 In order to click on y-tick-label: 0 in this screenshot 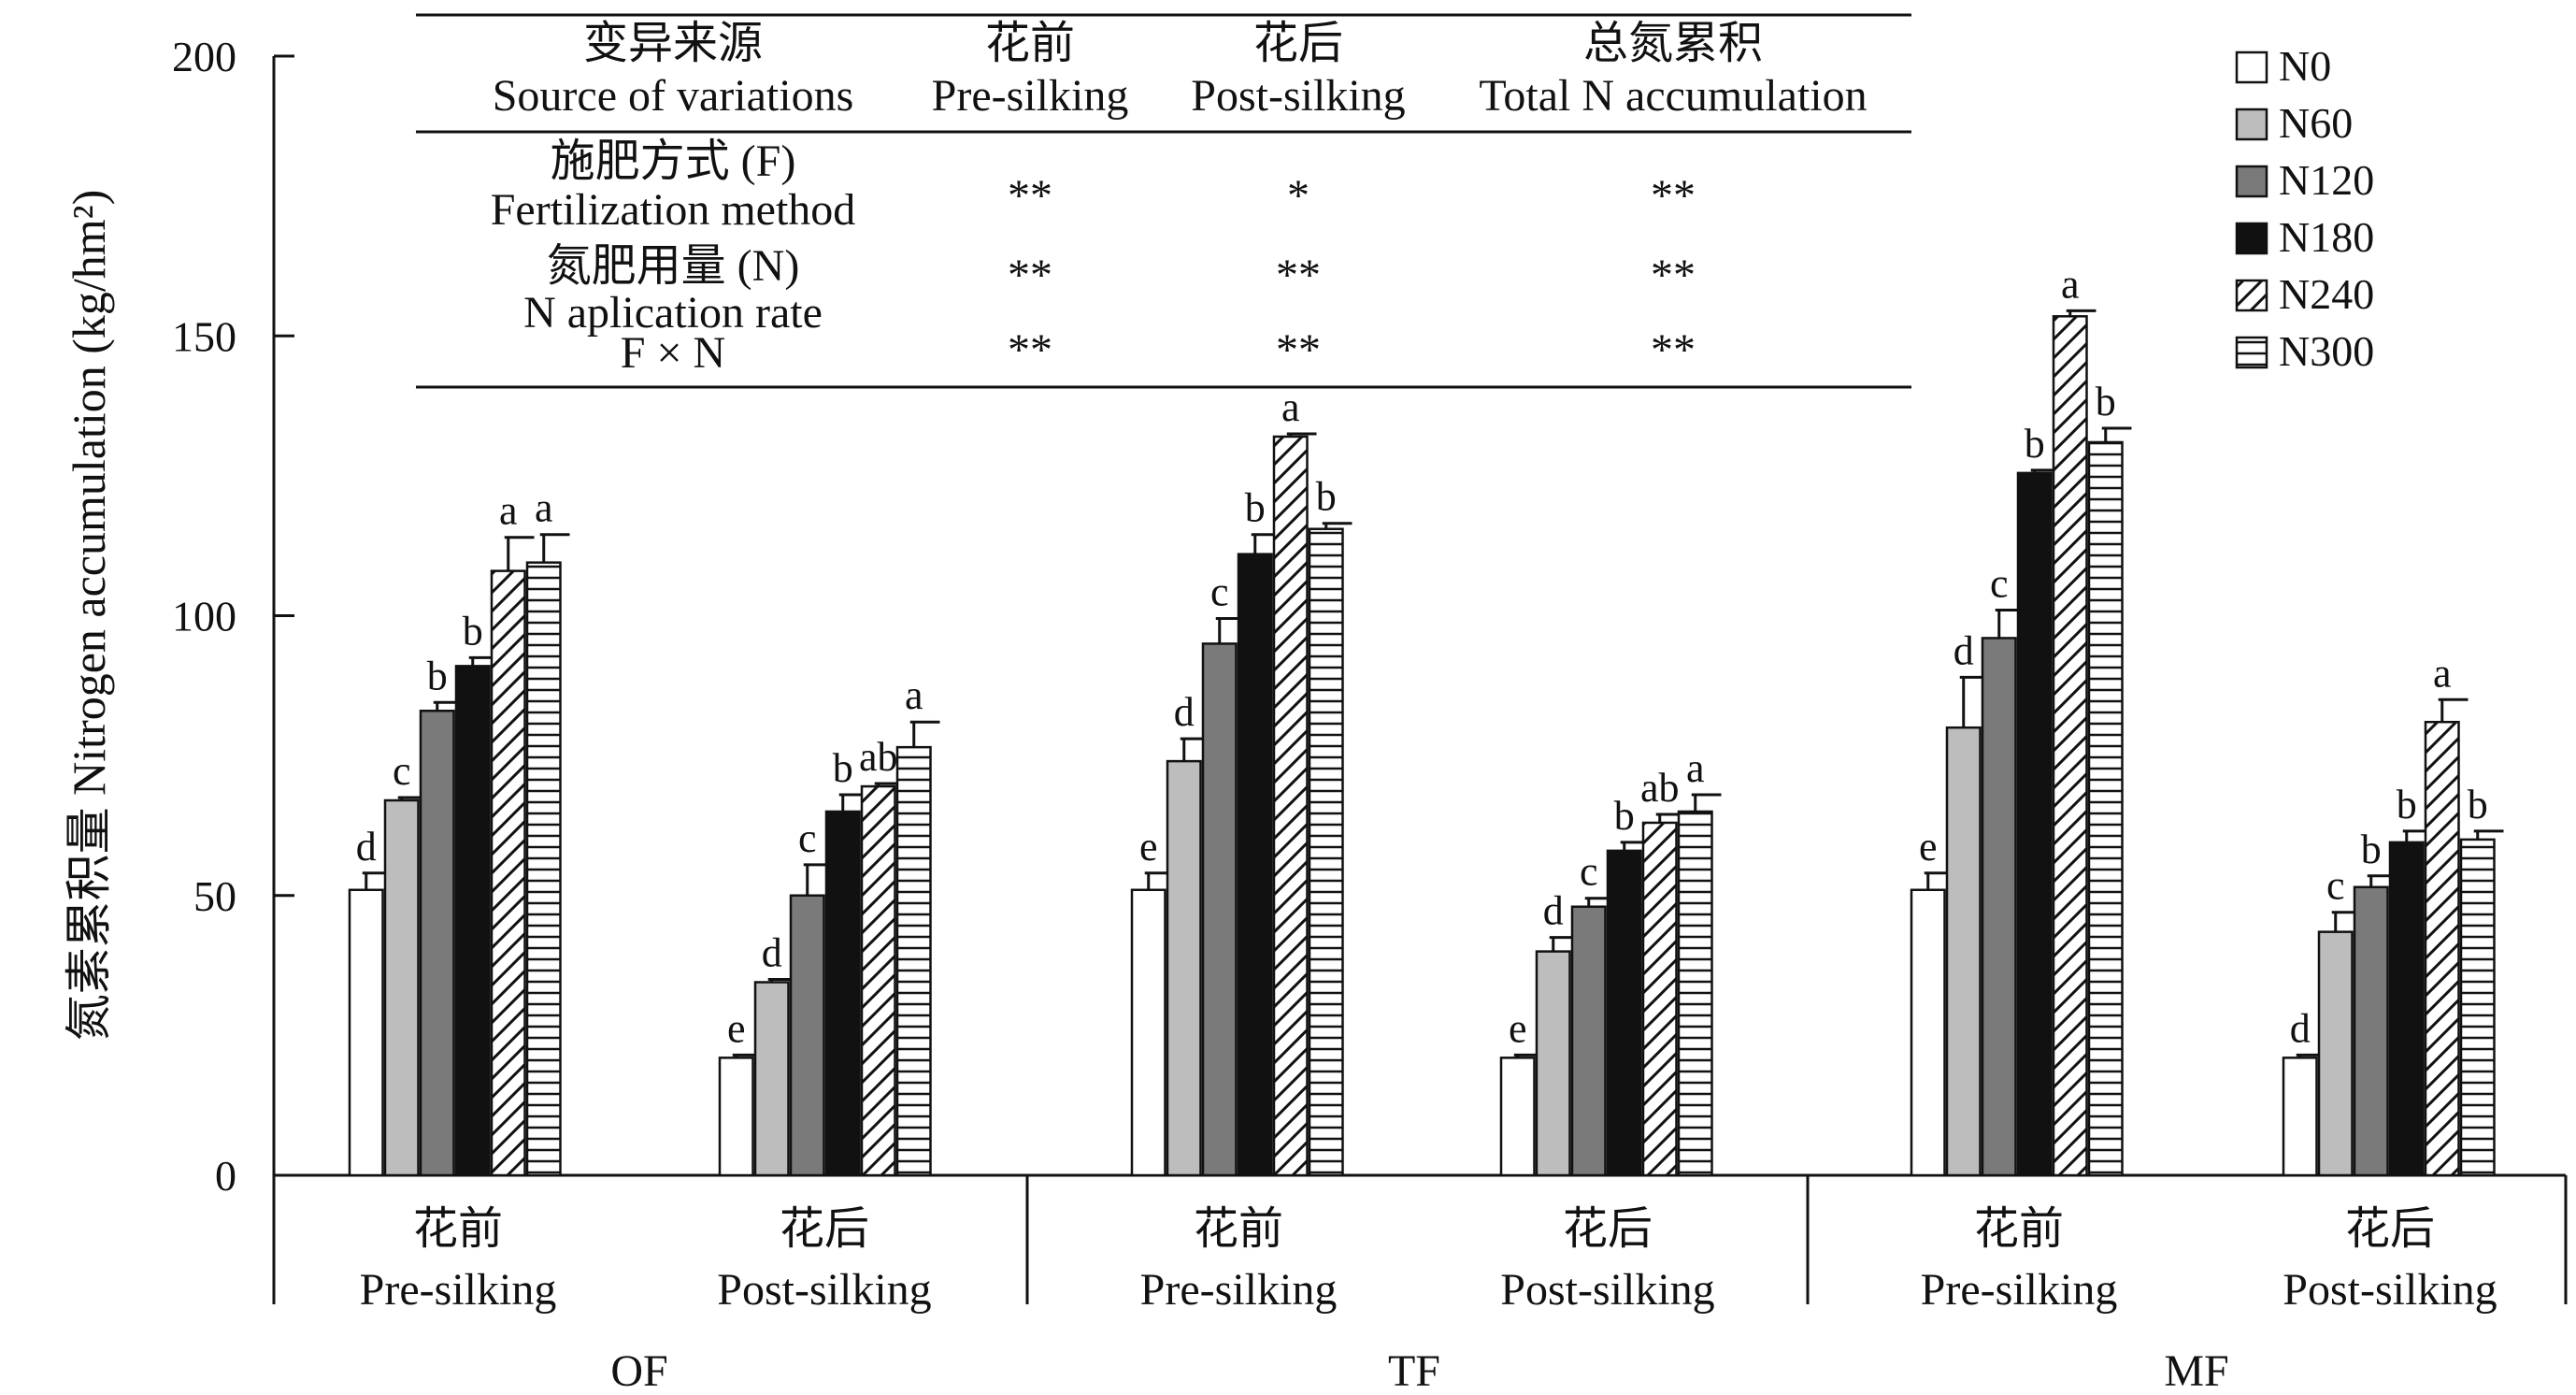, I will do `click(225, 1176)`.